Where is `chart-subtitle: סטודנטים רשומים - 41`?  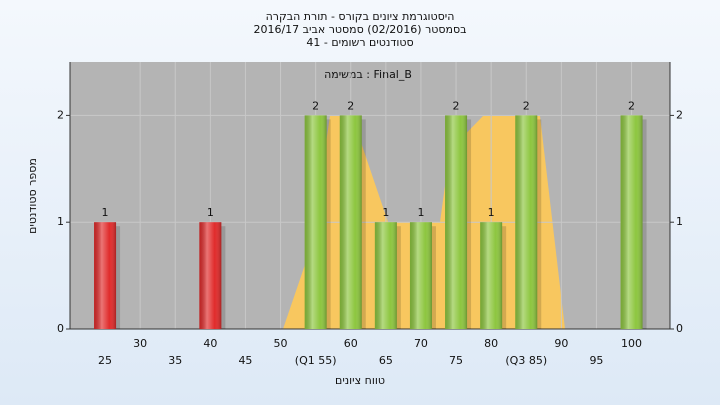
chart-subtitle: סטודנטים רשומים - 41 is located at coordinates (359, 42).